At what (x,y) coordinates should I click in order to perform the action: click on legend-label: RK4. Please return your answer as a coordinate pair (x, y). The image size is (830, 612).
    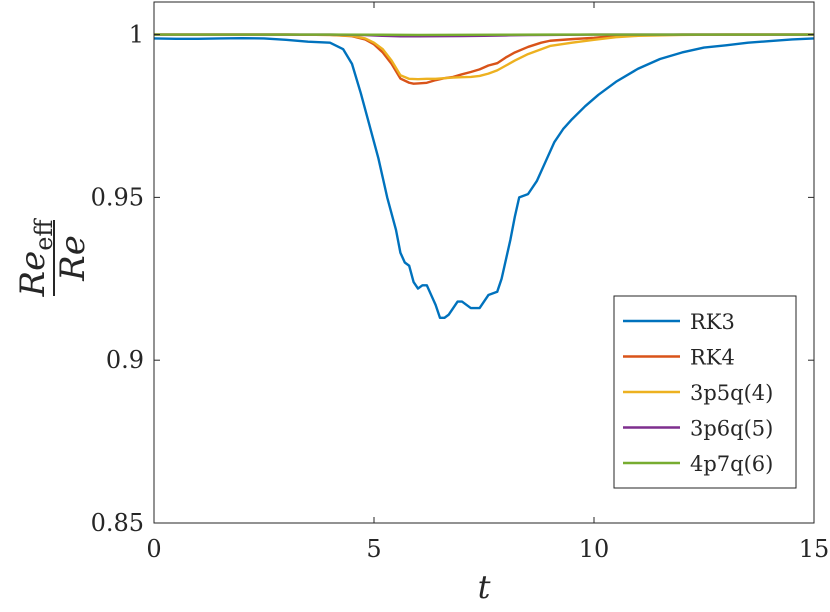
    Looking at the image, I should click on (712, 358).